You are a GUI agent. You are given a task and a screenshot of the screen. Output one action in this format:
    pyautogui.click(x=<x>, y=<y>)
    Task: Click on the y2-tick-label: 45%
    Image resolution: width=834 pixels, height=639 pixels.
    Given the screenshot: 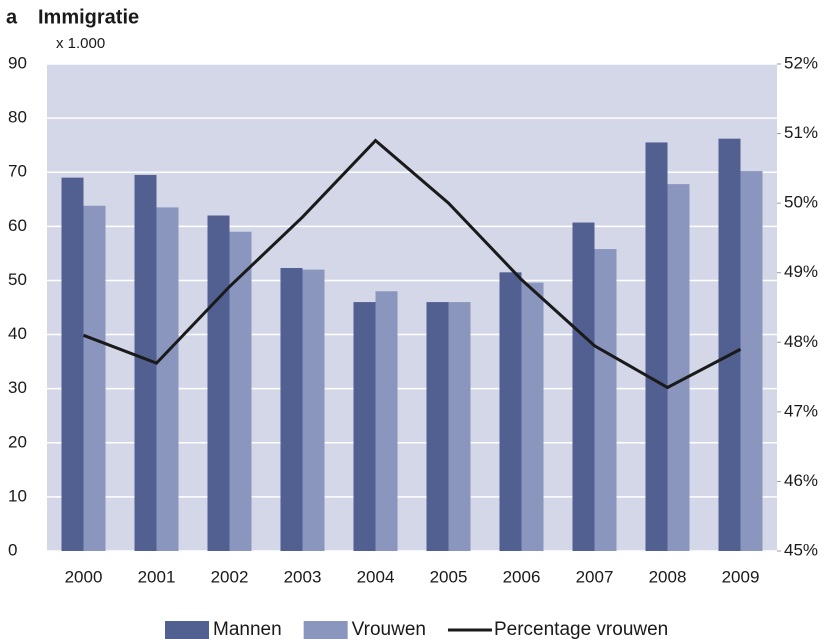 What is the action you would take?
    pyautogui.click(x=801, y=549)
    